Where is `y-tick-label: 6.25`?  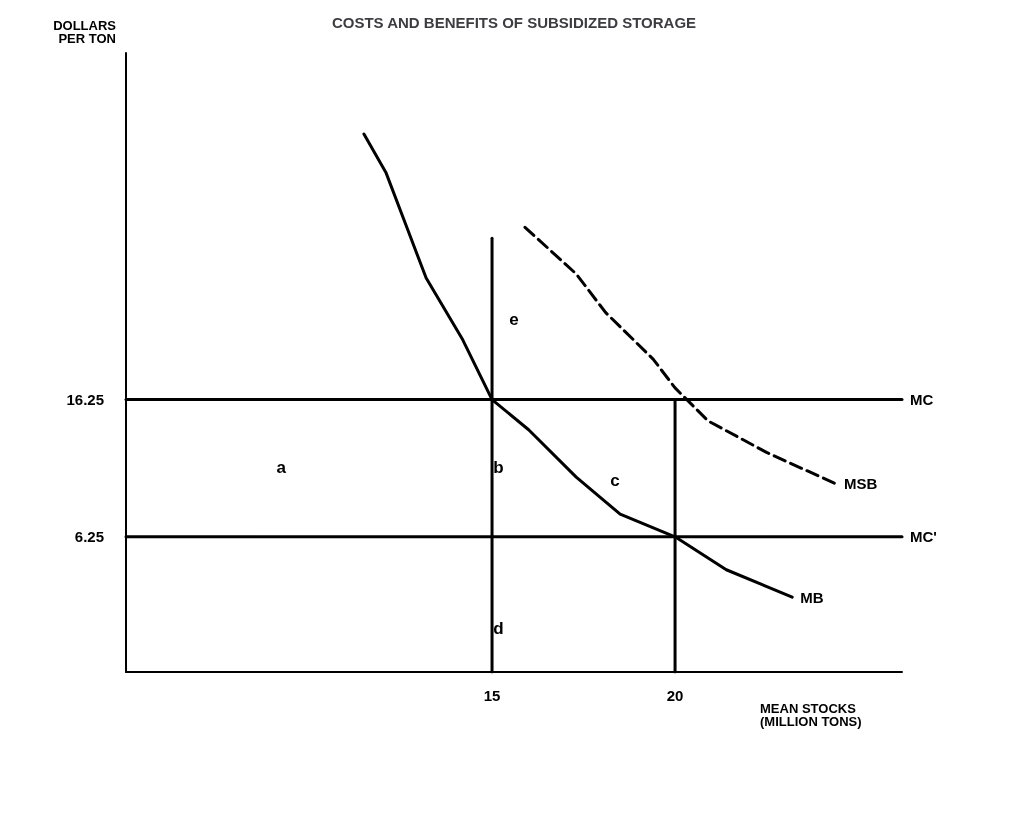 y-tick-label: 6.25 is located at coordinates (89, 537).